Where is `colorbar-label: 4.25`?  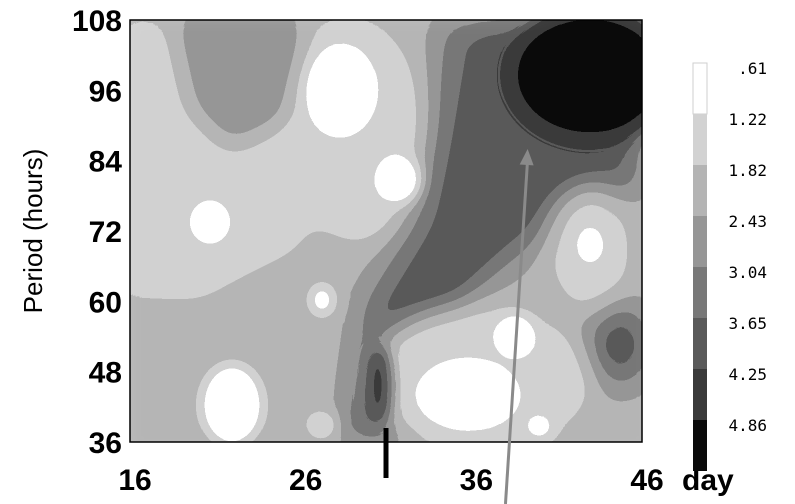 colorbar-label: 4.25 is located at coordinates (747, 374).